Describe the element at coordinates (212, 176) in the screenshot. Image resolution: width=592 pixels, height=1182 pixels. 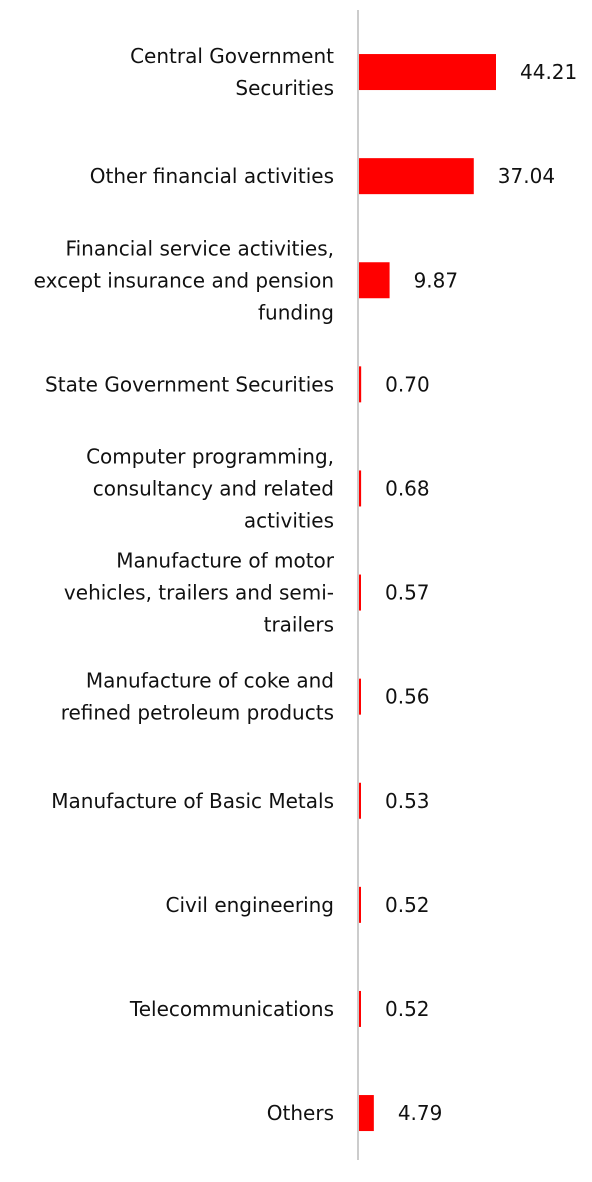
I see `category-label: Other financial activities` at that location.